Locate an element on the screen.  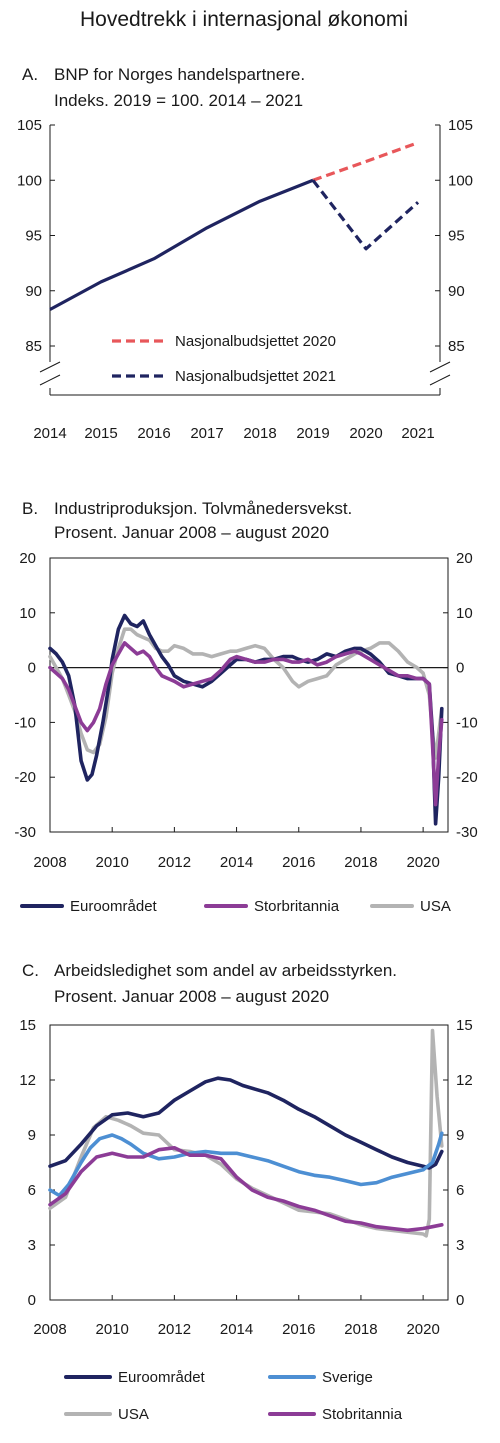
y-tick-label-right: 100 is located at coordinates (460, 180).